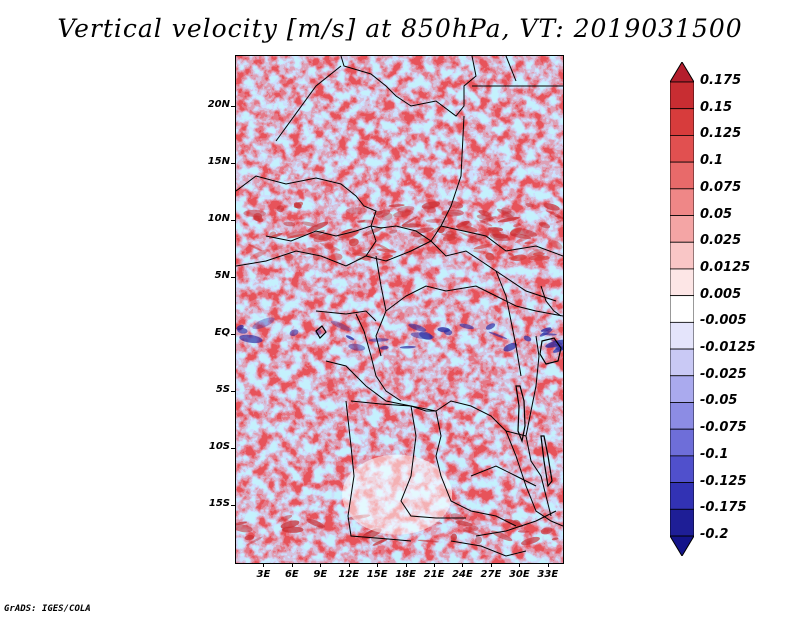  What do you see at coordinates (438, 406) in the screenshot?
I see `lakes` at bounding box center [438, 406].